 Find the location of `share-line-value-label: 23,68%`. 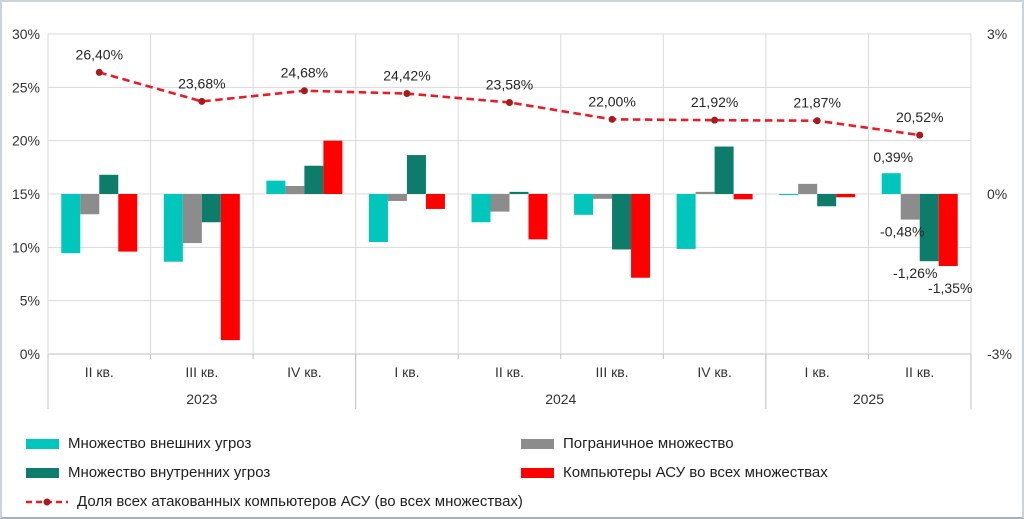

share-line-value-label: 23,68% is located at coordinates (201, 83).